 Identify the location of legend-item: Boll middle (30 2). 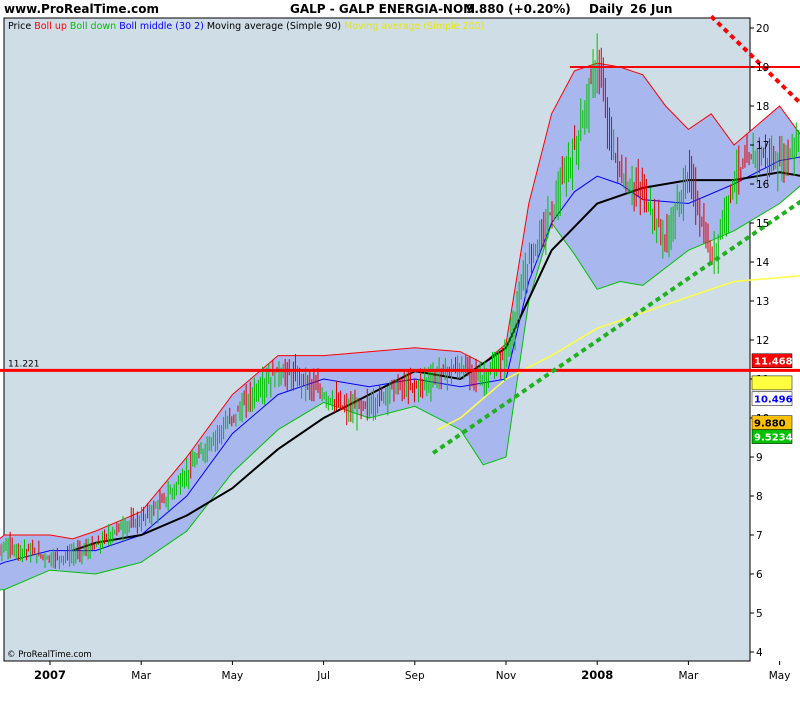
(160, 26).